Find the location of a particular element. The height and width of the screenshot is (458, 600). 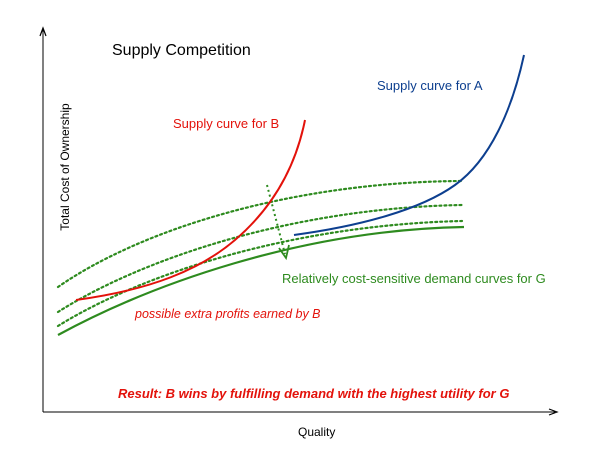

diagram-title: Supply Competition is located at coordinates (181, 50).